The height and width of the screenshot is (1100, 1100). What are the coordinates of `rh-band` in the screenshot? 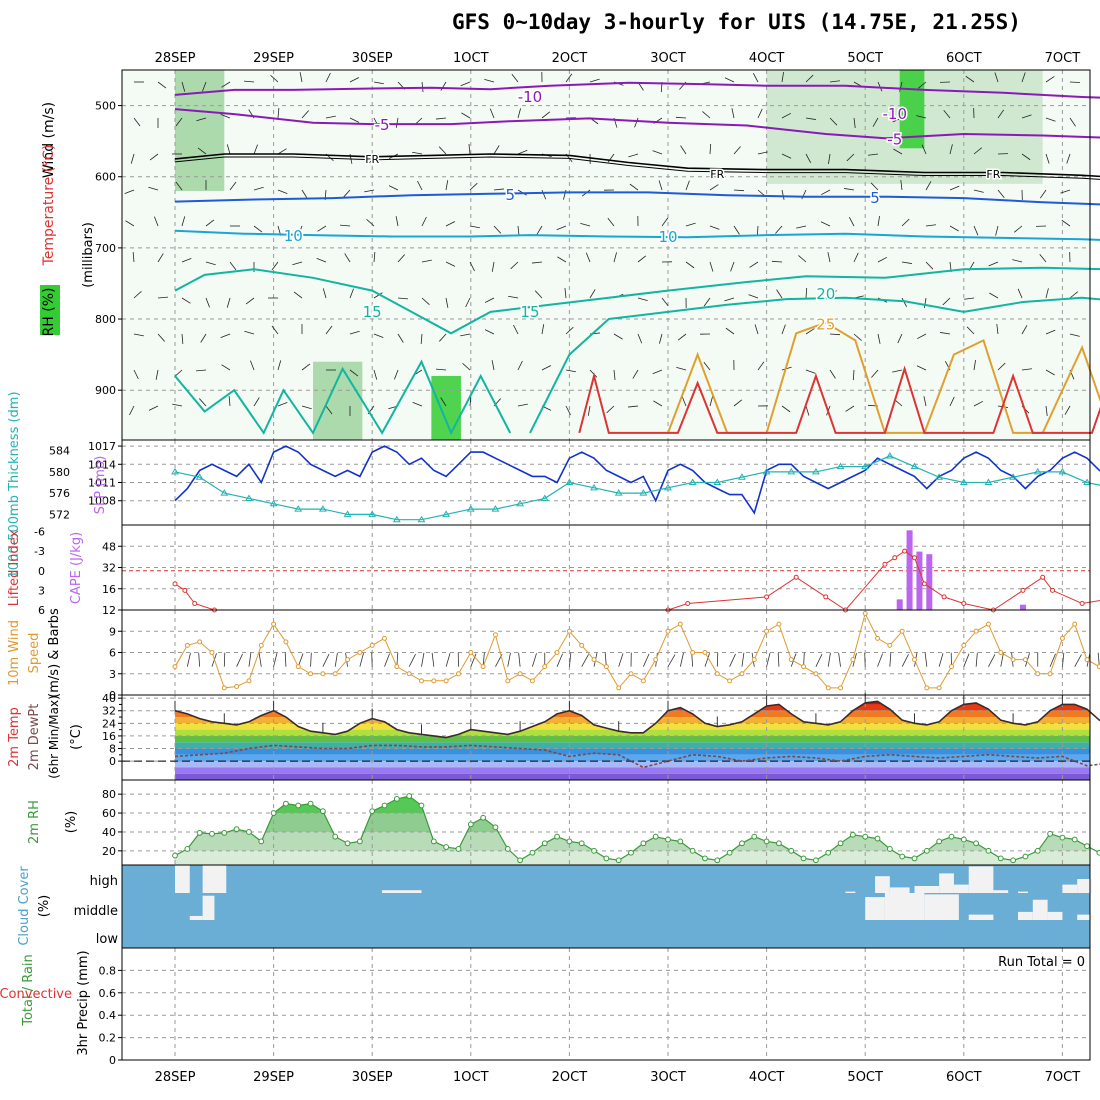 It's located at (632, 857).